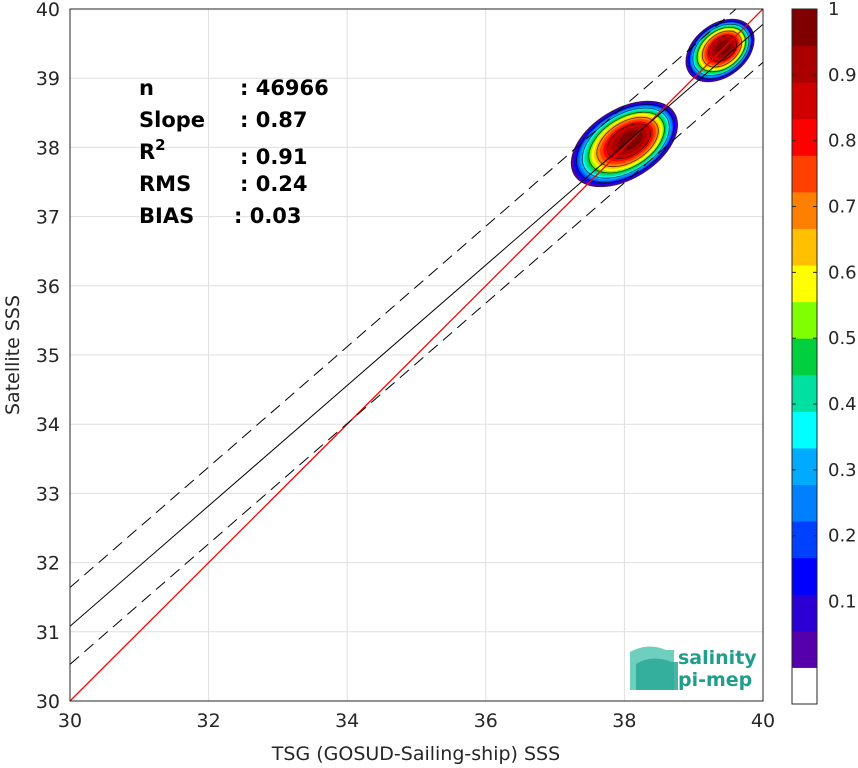  I want to click on y-tick-label: 33, so click(48, 494).